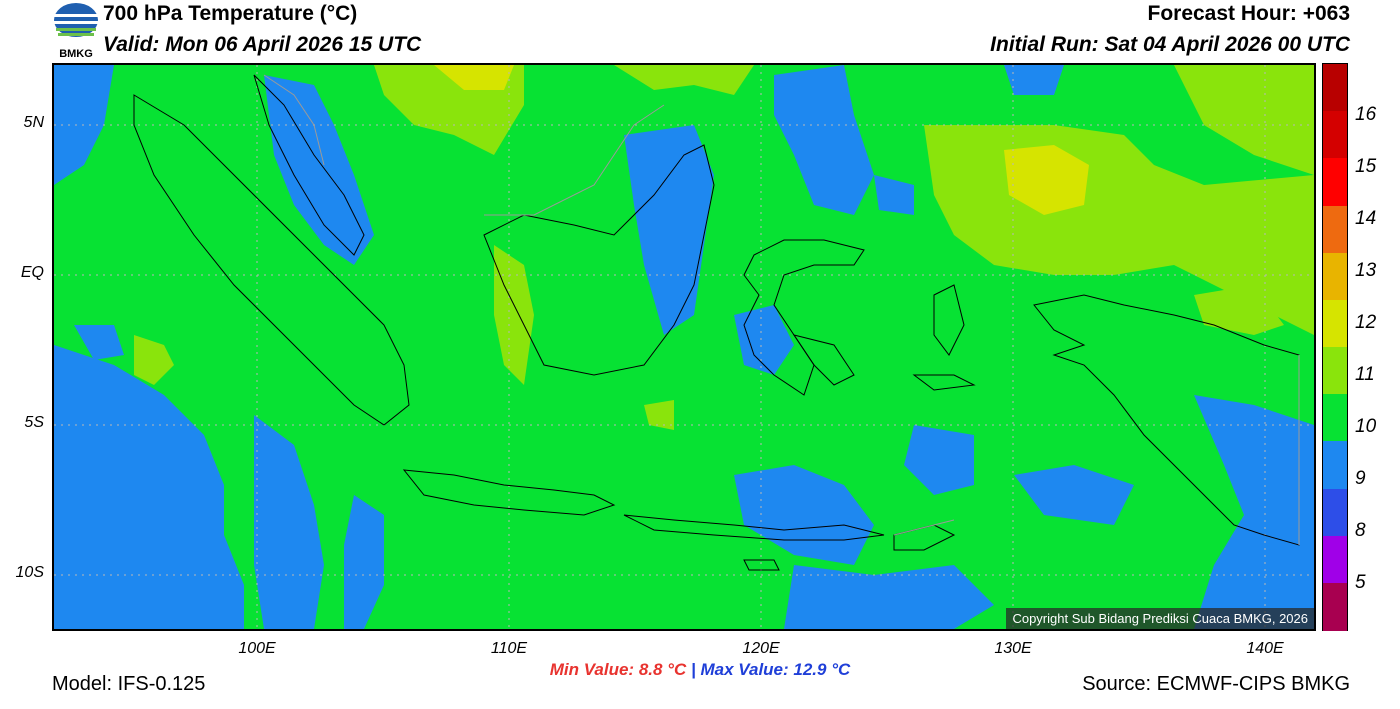 The width and height of the screenshot is (1400, 709). I want to click on lat-label-eq: EQ, so click(32, 272).